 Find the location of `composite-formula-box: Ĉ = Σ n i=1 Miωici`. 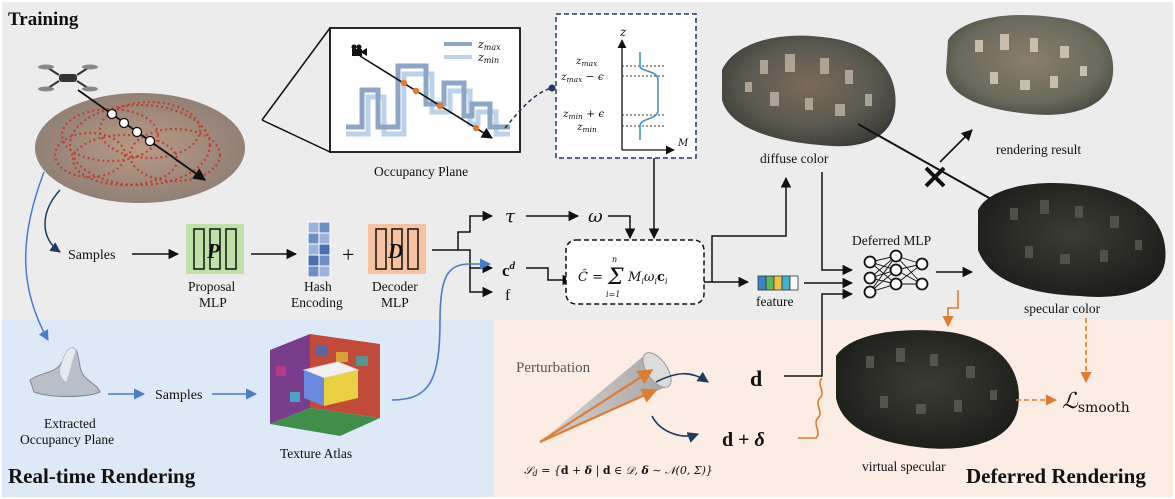

composite-formula-box: Ĉ = Σ n i=1 Miωici is located at coordinates (635, 272).